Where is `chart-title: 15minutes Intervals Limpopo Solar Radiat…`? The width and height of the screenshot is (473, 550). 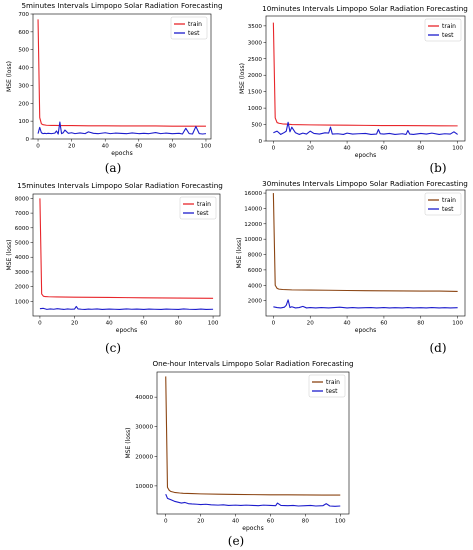
chart-title: 15minutes Intervals Limpopo Solar Radiat… is located at coordinates (120, 185).